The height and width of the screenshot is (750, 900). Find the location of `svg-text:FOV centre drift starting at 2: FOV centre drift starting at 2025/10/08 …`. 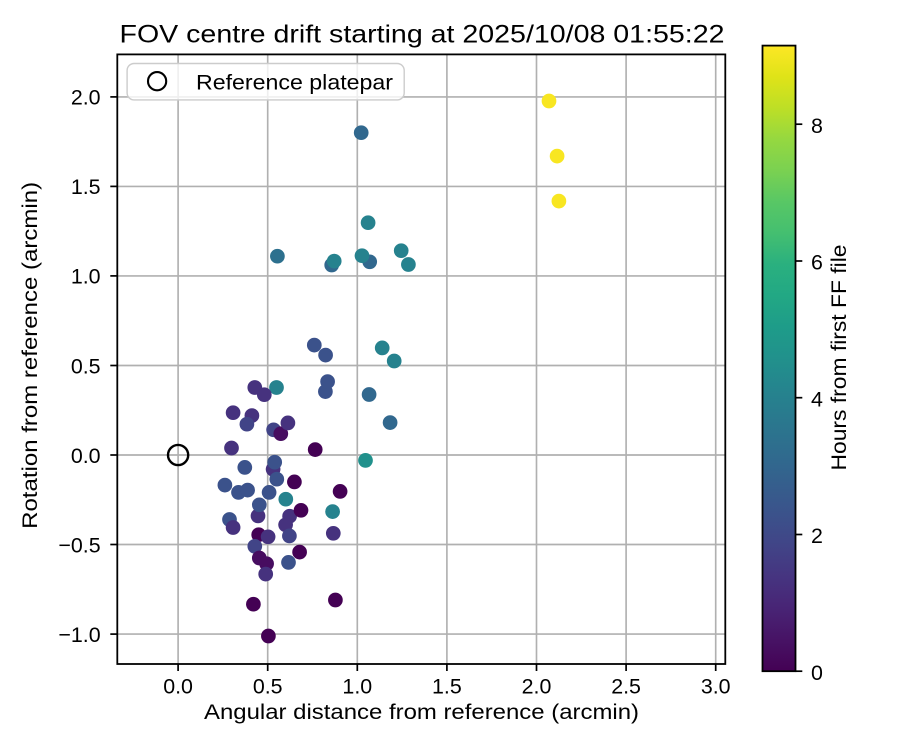

svg-text:FOV centre drift starting at 2: FOV centre drift starting at 2025/10/08 … is located at coordinates (422, 35).